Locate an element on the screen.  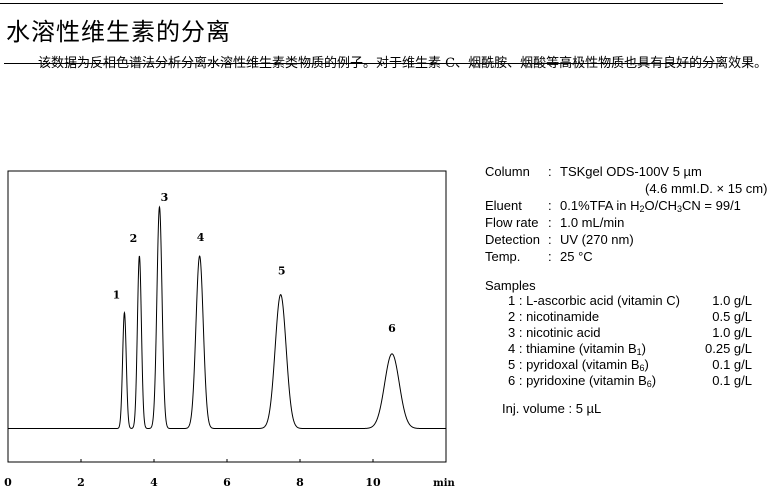
sample-number: 5 is located at coordinates (512, 364).